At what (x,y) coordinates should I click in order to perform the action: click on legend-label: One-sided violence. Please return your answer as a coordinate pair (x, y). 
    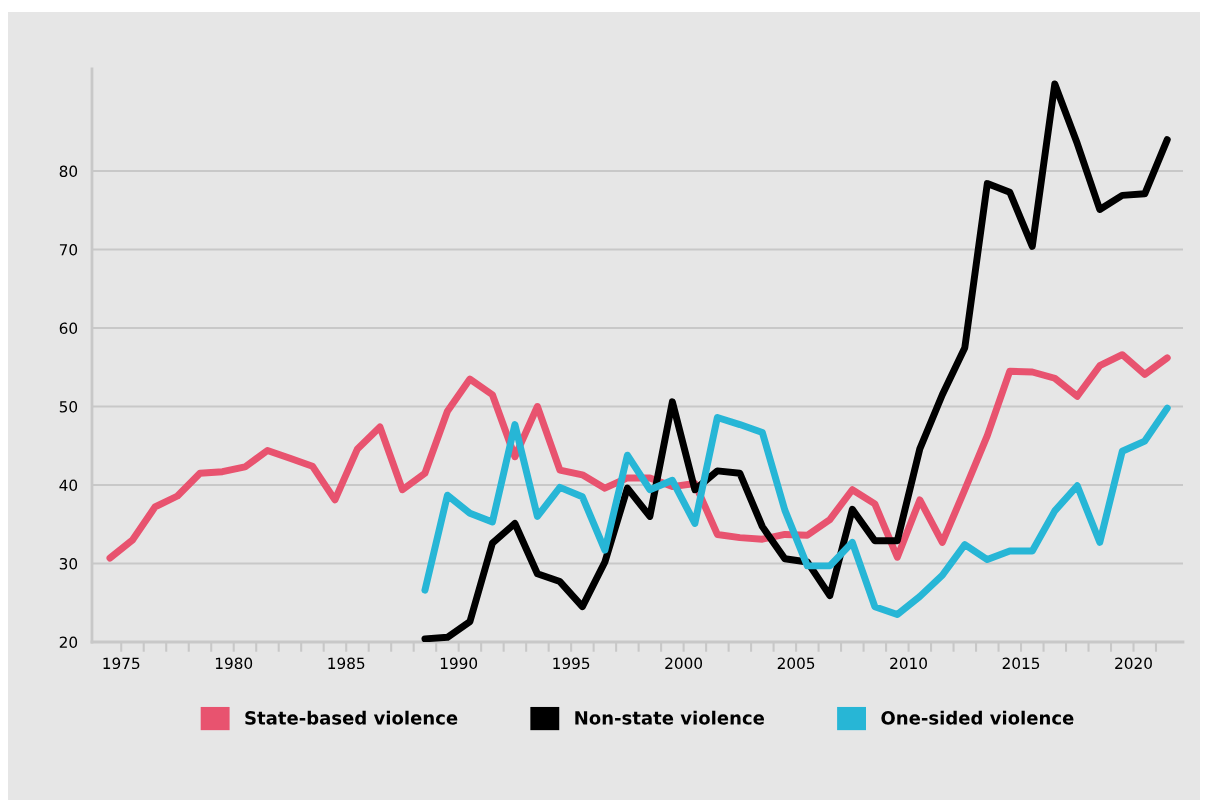
    Looking at the image, I should click on (977, 717).